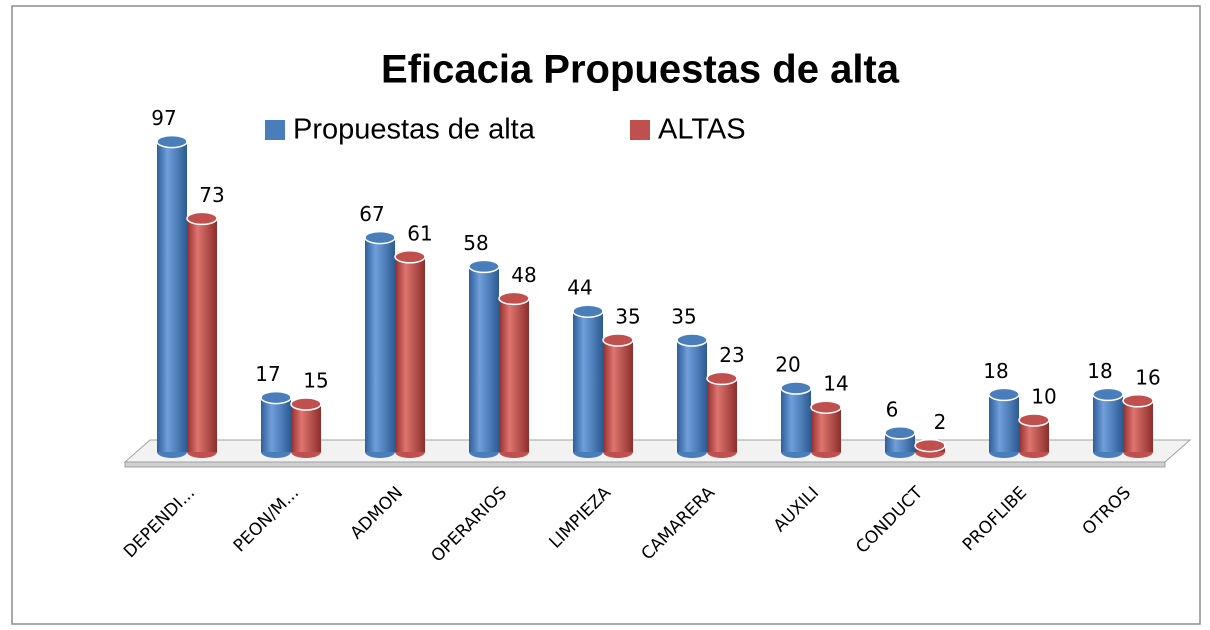 This screenshot has height=630, width=1210. Describe the element at coordinates (640, 70) in the screenshot. I see `chart-title: Eficacia Propuestas de alta` at that location.